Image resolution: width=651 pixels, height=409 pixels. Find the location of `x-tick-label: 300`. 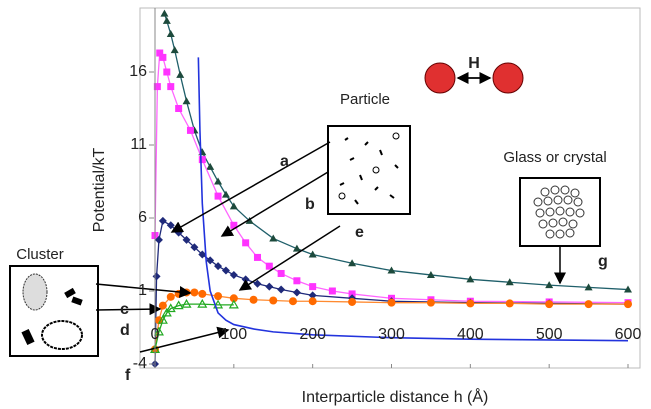

x-tick-label: 300 is located at coordinates (391, 334).